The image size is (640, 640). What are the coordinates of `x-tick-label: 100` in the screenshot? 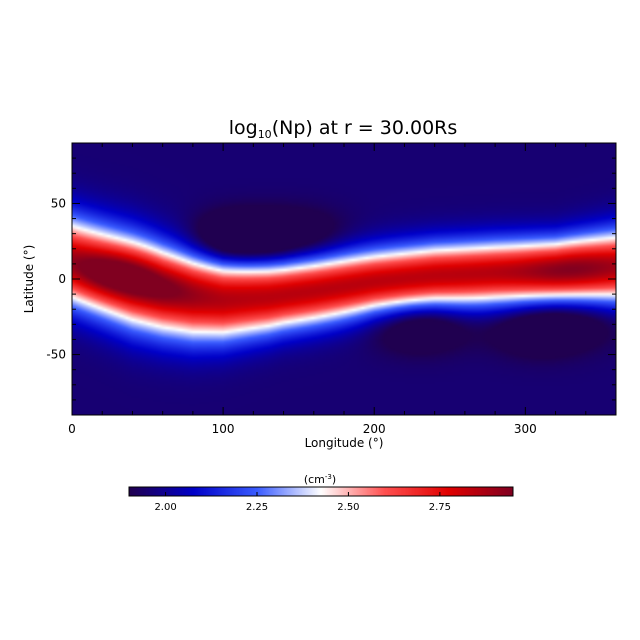 It's located at (223, 429).